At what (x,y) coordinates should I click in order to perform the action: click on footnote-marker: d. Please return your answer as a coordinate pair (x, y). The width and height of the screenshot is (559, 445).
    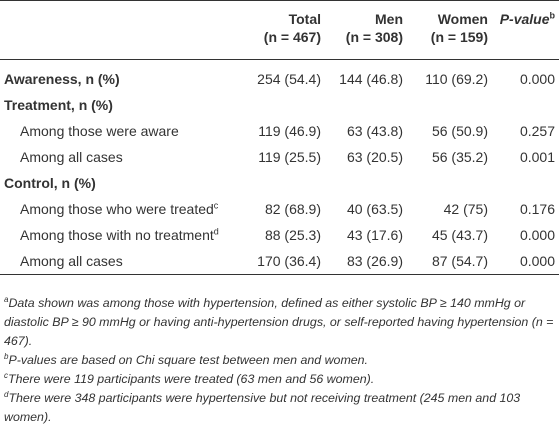
    Looking at the image, I should click on (216, 231).